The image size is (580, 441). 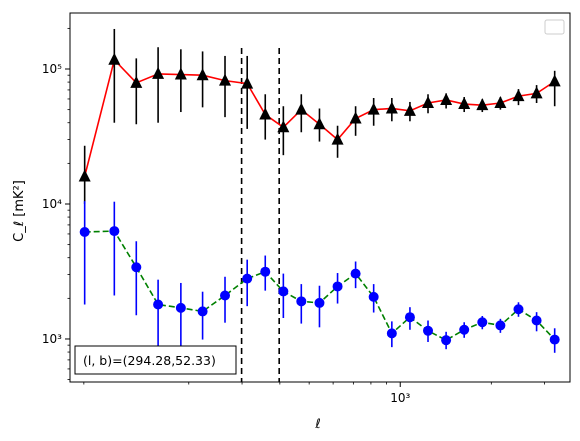 I want to click on annotation-text: (l, b)=(294.28,52.33), so click(x=149, y=360).